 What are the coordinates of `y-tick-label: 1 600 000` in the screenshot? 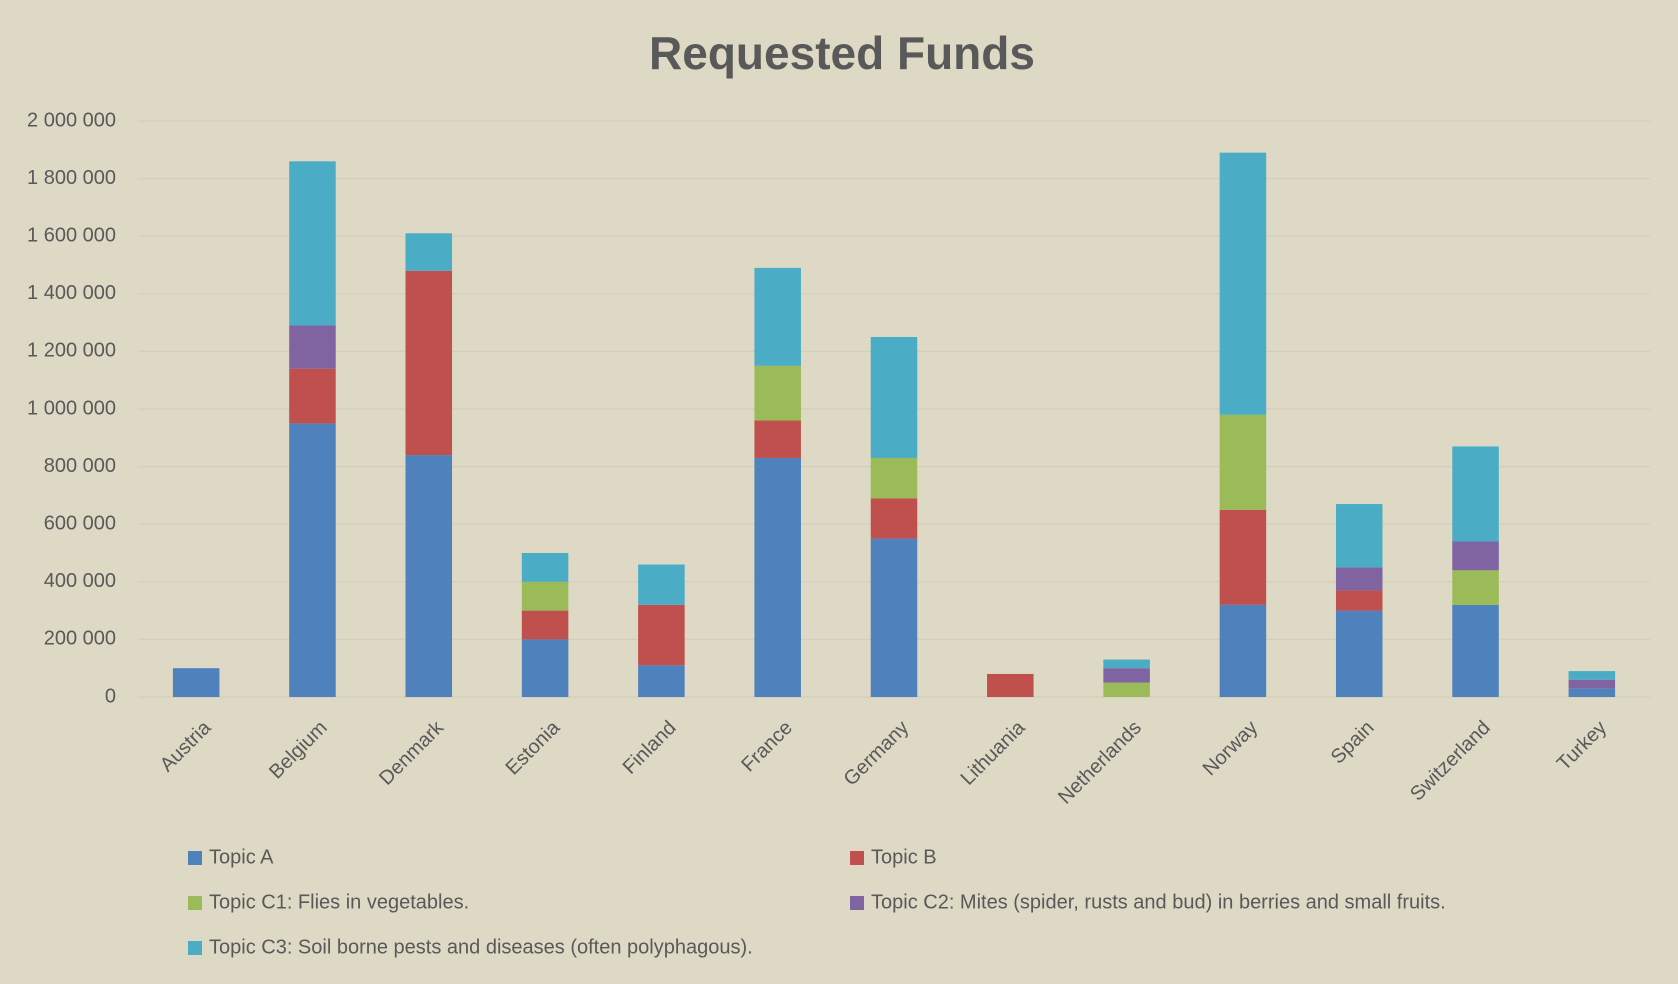 It's located at (71, 235).